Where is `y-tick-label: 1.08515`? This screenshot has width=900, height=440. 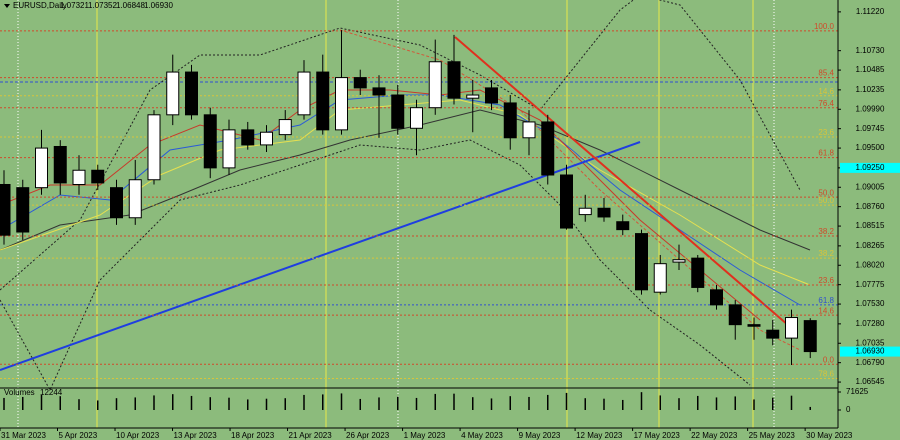 y-tick-label: 1.08515 is located at coordinates (870, 225).